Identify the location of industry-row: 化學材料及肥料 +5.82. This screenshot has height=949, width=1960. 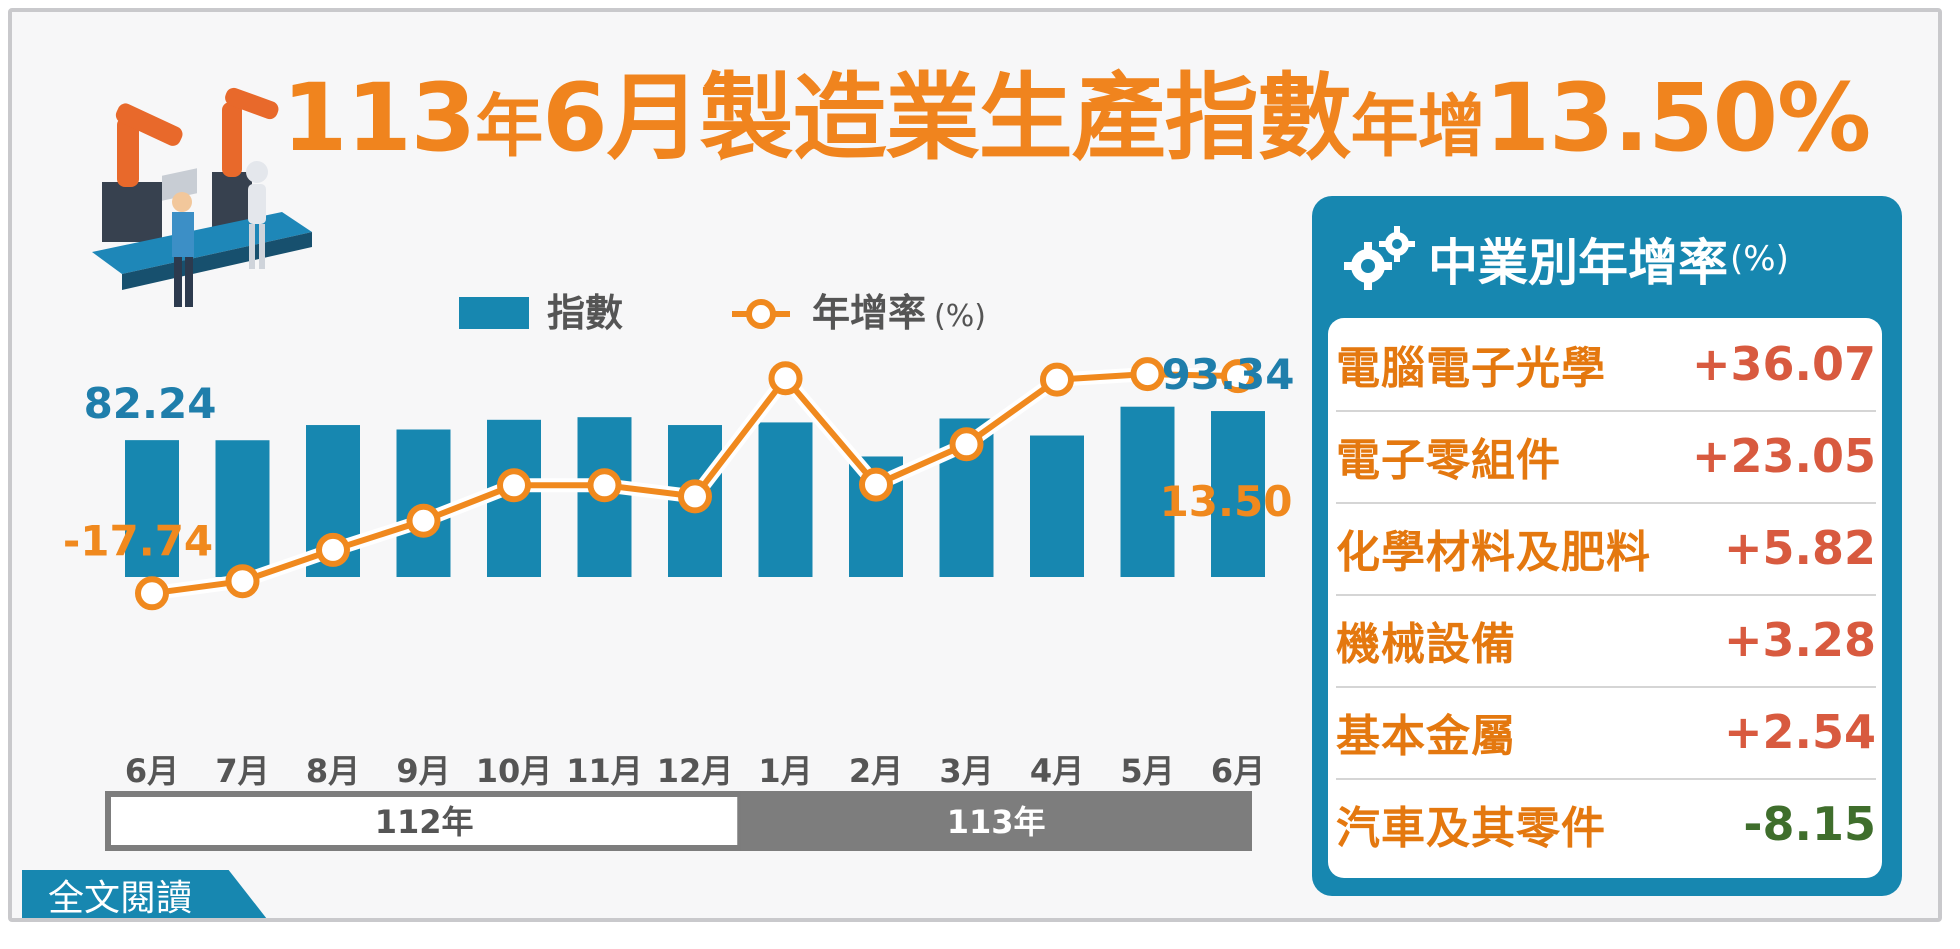
(1606, 549).